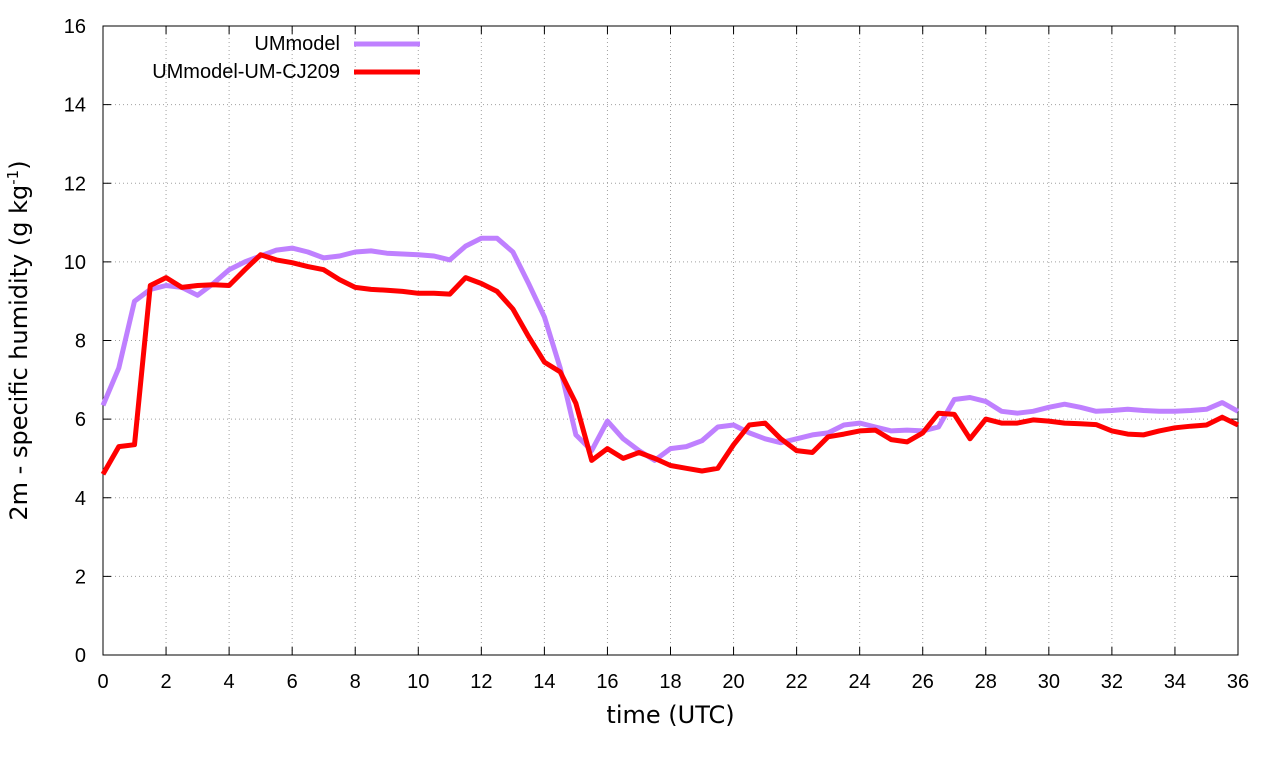 The image size is (1280, 760). Describe the element at coordinates (544, 682) in the screenshot. I see `x-tick-label: 14` at that location.